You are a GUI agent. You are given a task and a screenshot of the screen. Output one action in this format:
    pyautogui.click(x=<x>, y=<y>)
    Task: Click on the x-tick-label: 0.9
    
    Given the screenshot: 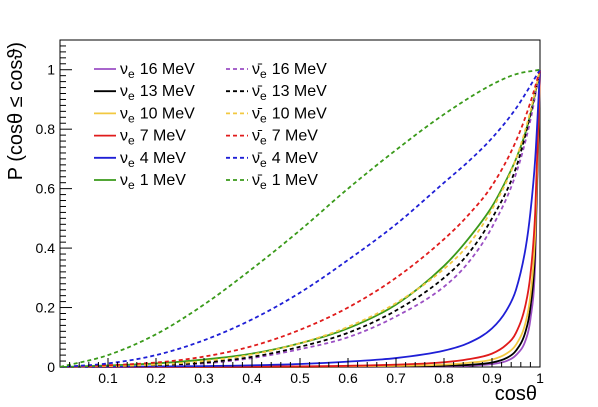 What is the action you would take?
    pyautogui.click(x=492, y=378)
    